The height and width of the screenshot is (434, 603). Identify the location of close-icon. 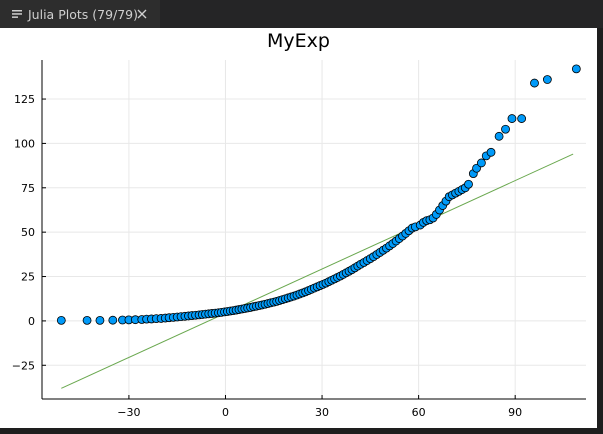
(142, 14).